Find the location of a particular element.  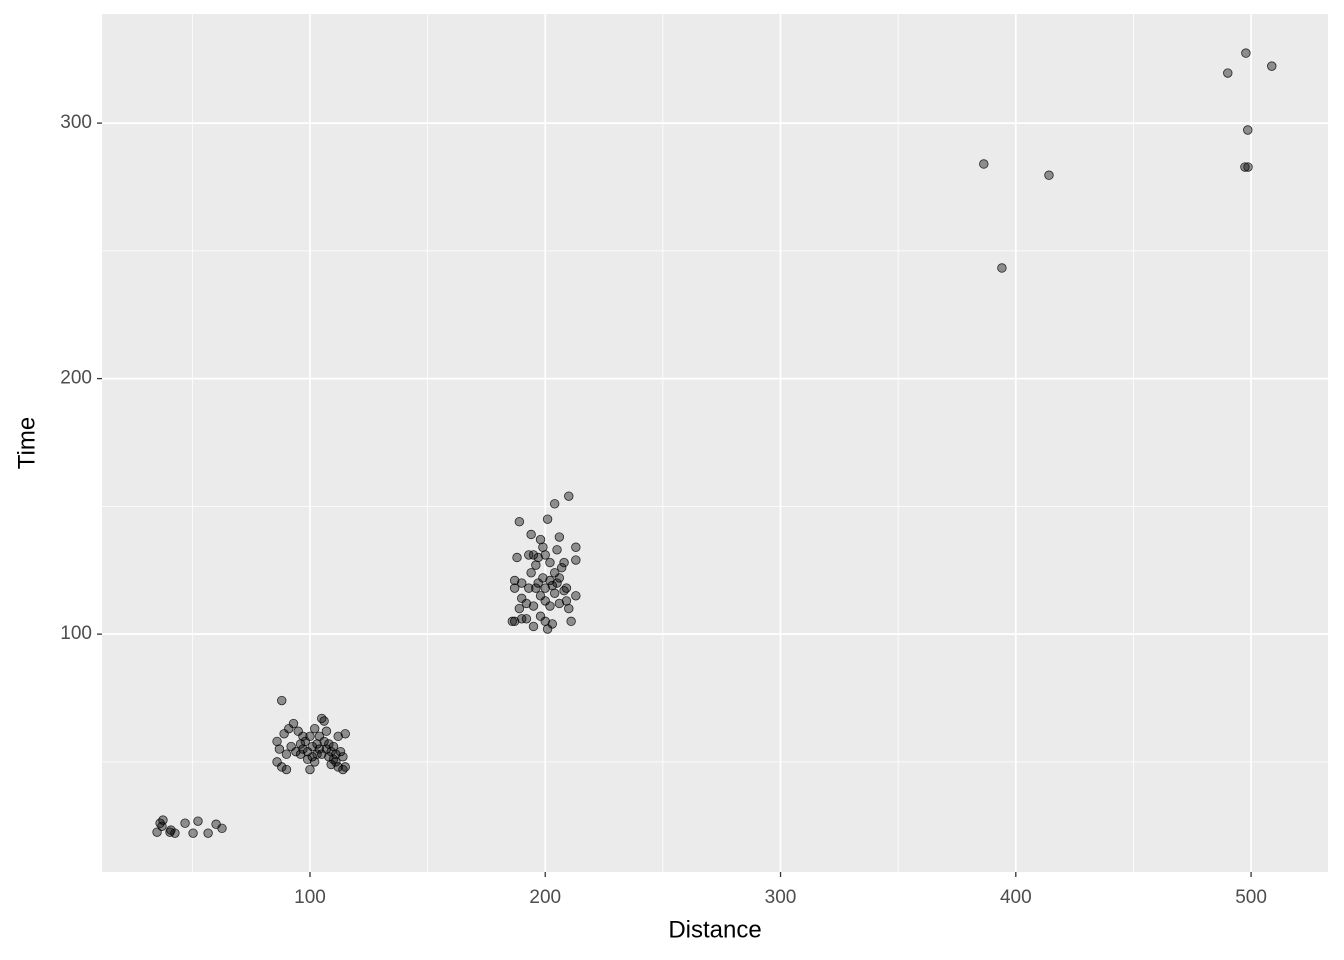

y-tick-label: 200 is located at coordinates (76, 378).